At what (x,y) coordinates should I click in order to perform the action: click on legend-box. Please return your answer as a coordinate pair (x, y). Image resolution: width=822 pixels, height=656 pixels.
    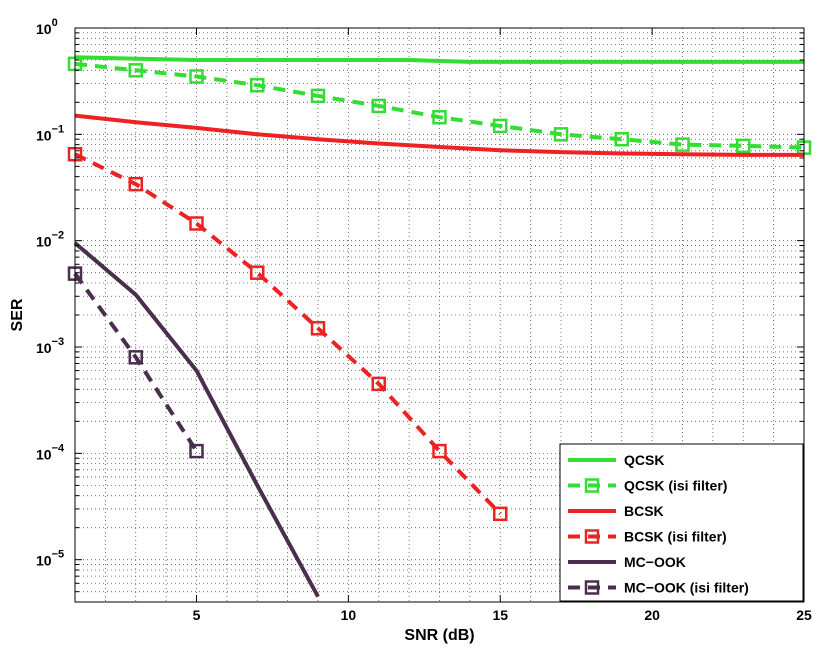
    Looking at the image, I should click on (681, 522).